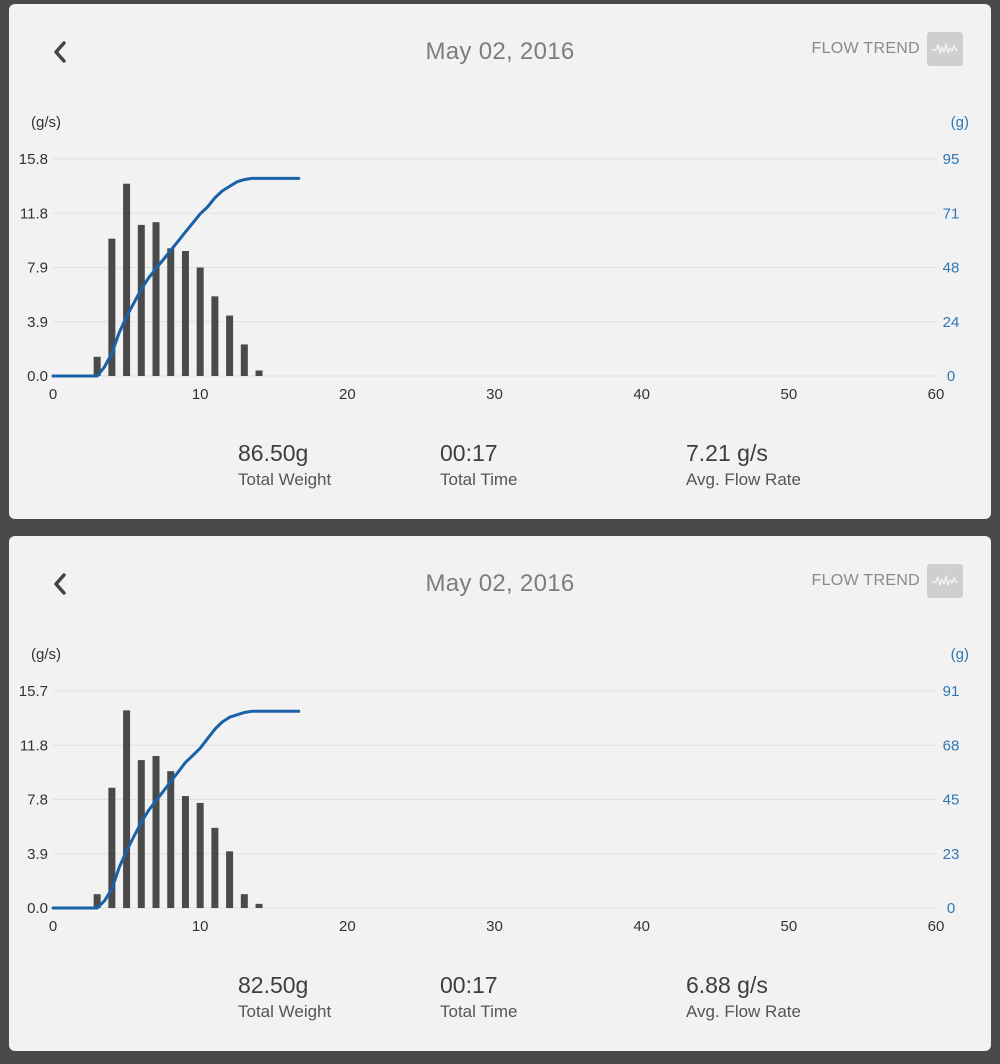 Image resolution: width=1000 pixels, height=1064 pixels. What do you see at coordinates (951, 268) in the screenshot?
I see `right-tick-label: 48` at bounding box center [951, 268].